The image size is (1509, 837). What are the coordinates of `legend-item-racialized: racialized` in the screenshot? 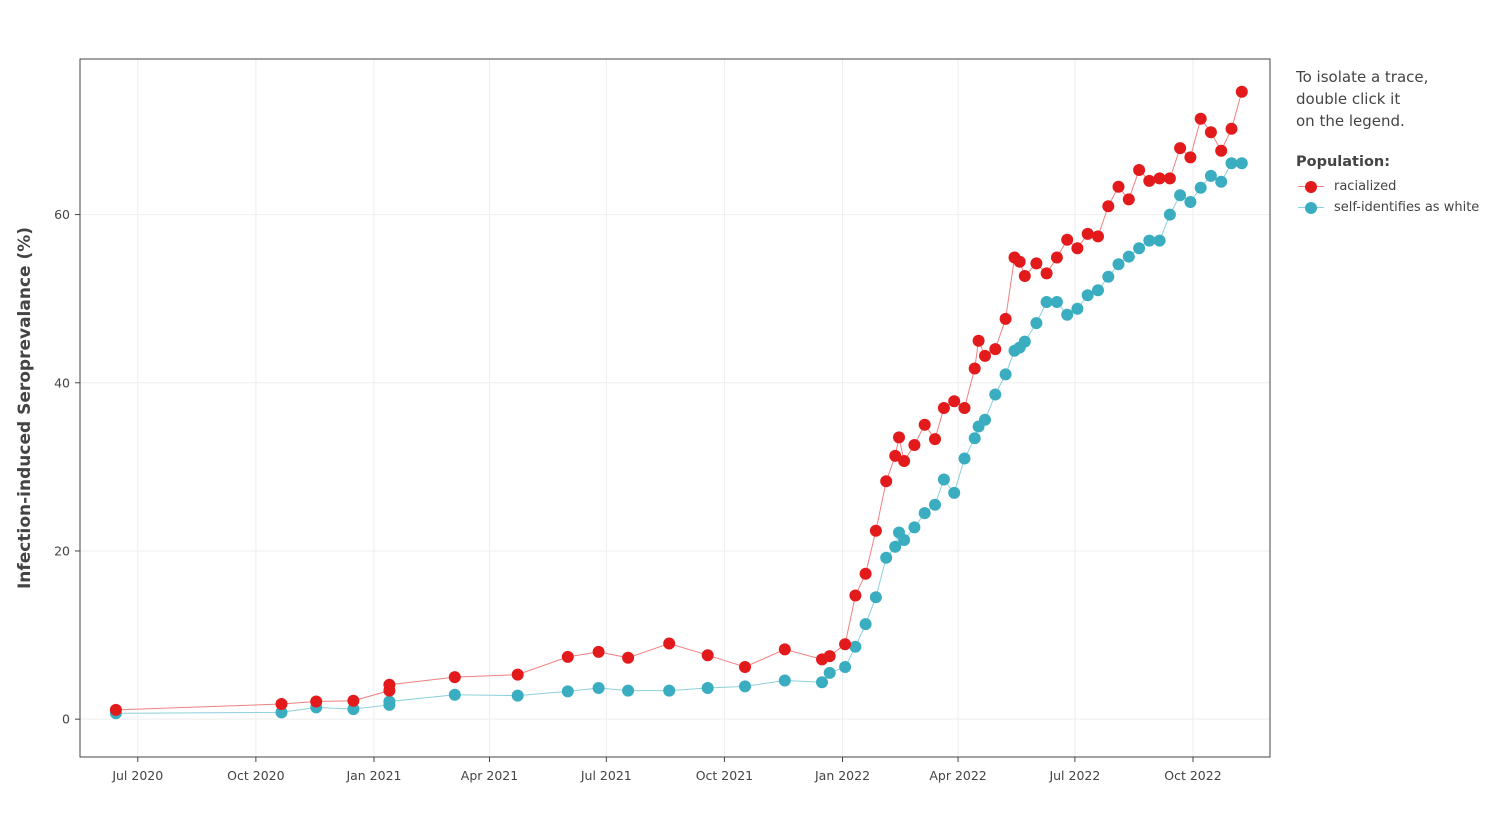 It's located at (1387, 186).